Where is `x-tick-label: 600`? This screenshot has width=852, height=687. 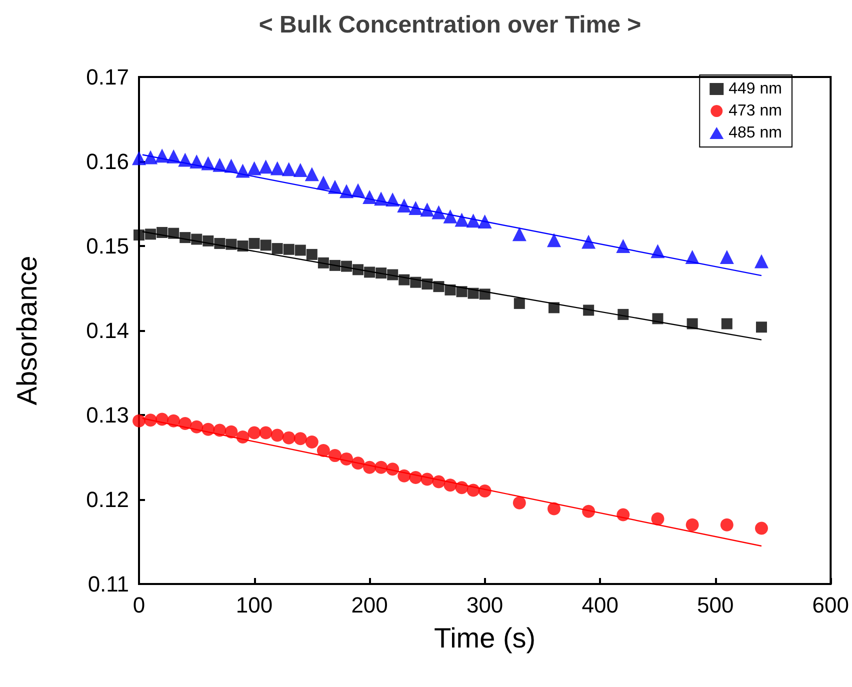 x-tick-label: 600 is located at coordinates (831, 605).